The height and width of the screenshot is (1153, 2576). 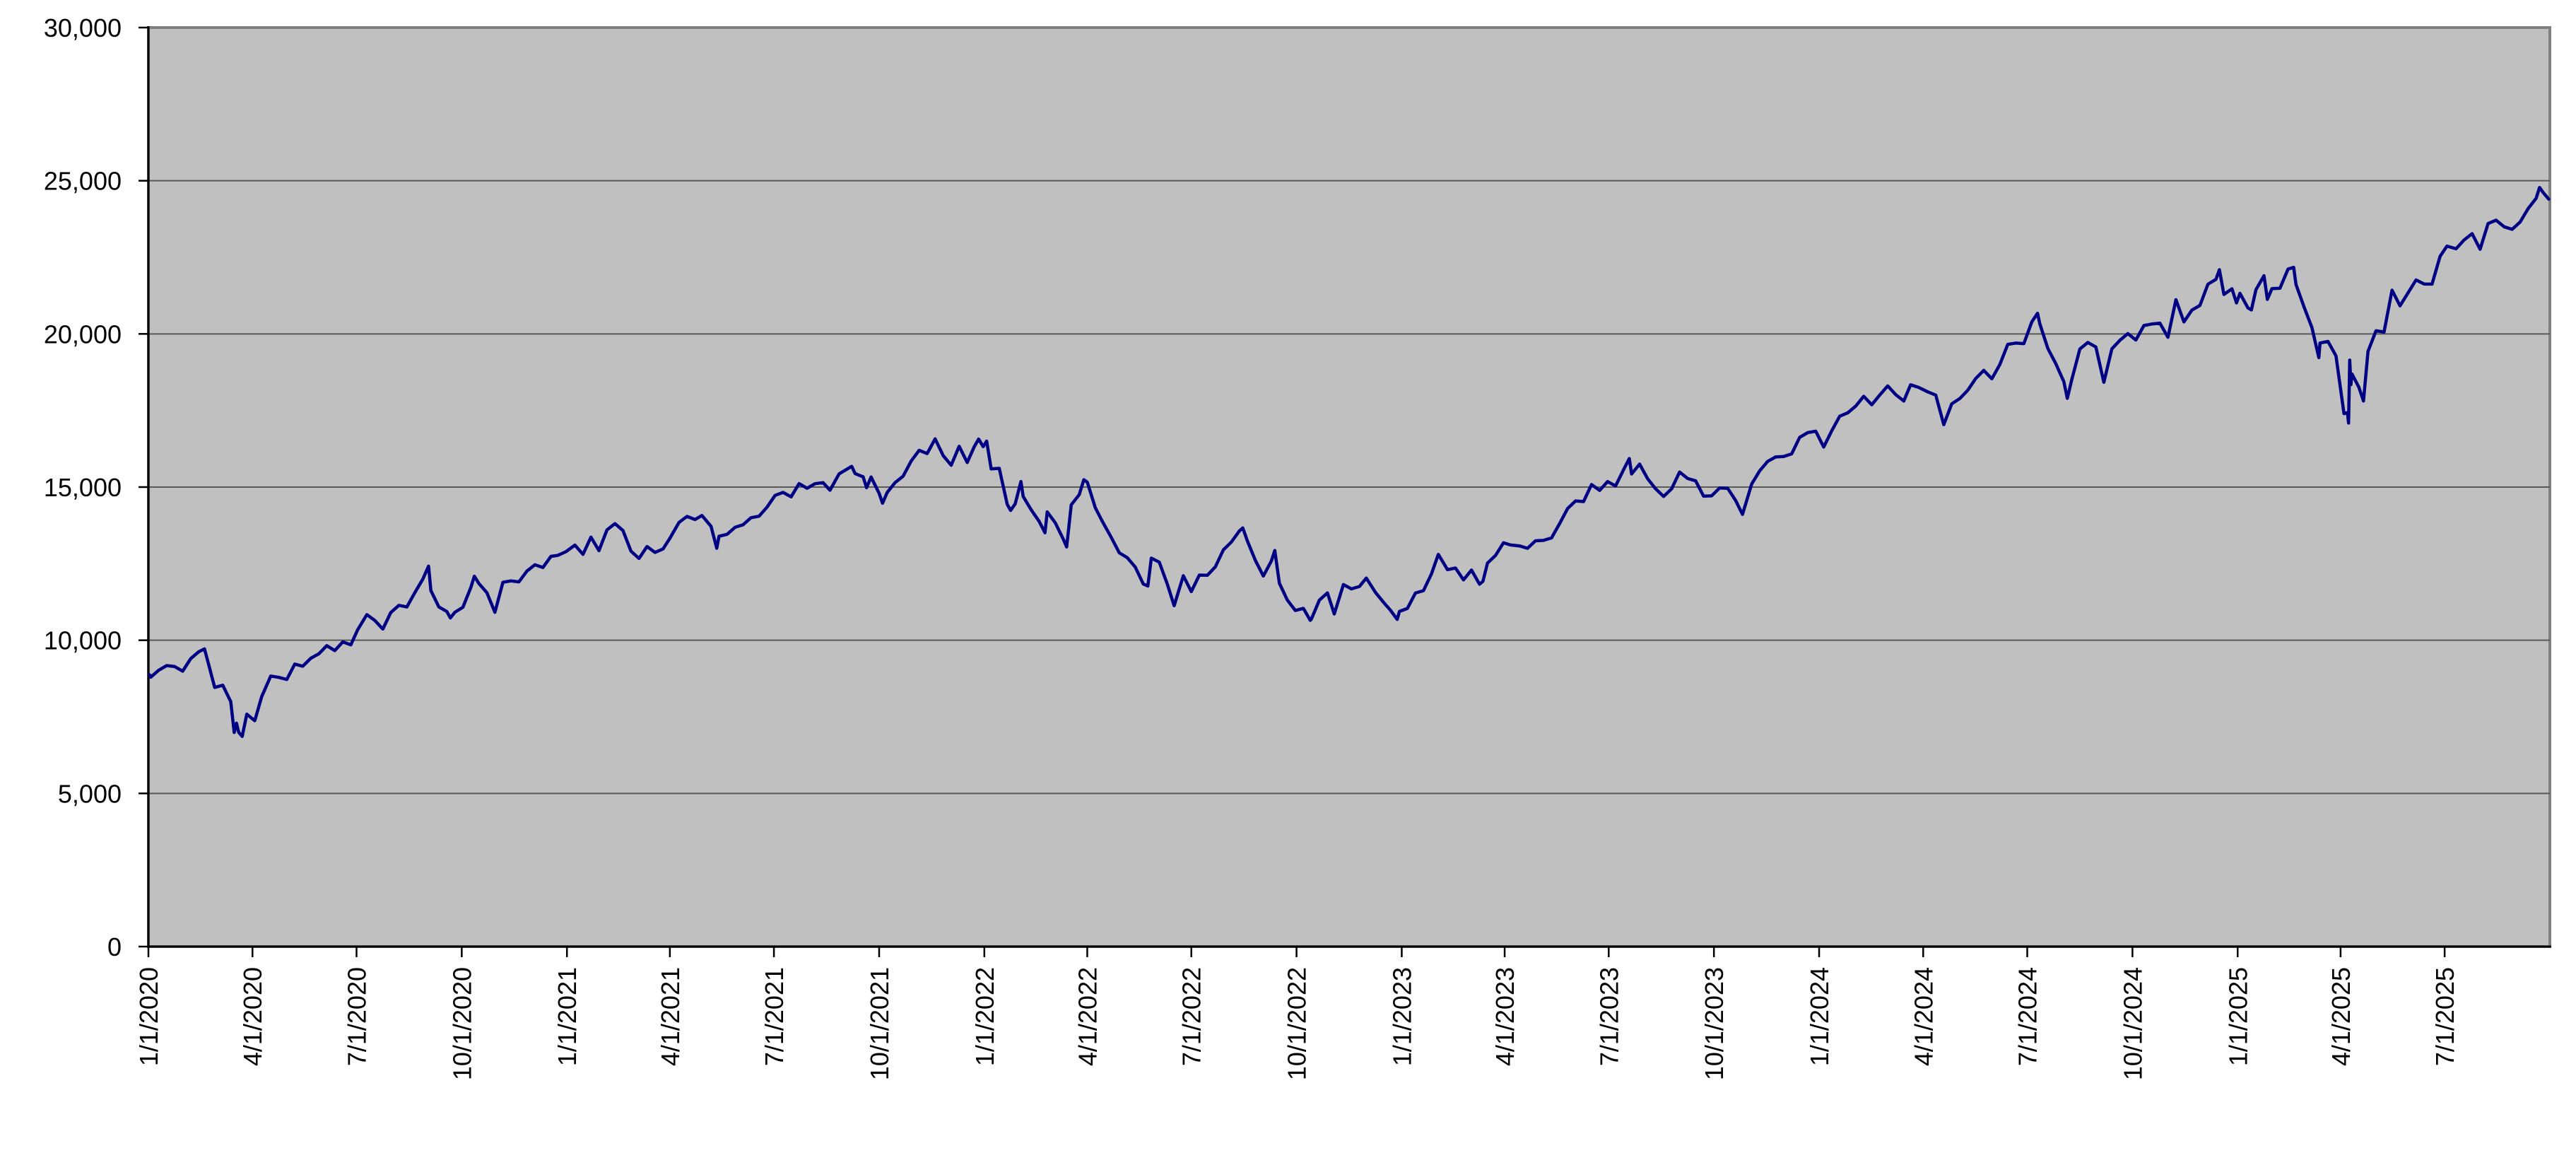 I want to click on x-axis-label: 1/1/2025, so click(x=2237, y=1017).